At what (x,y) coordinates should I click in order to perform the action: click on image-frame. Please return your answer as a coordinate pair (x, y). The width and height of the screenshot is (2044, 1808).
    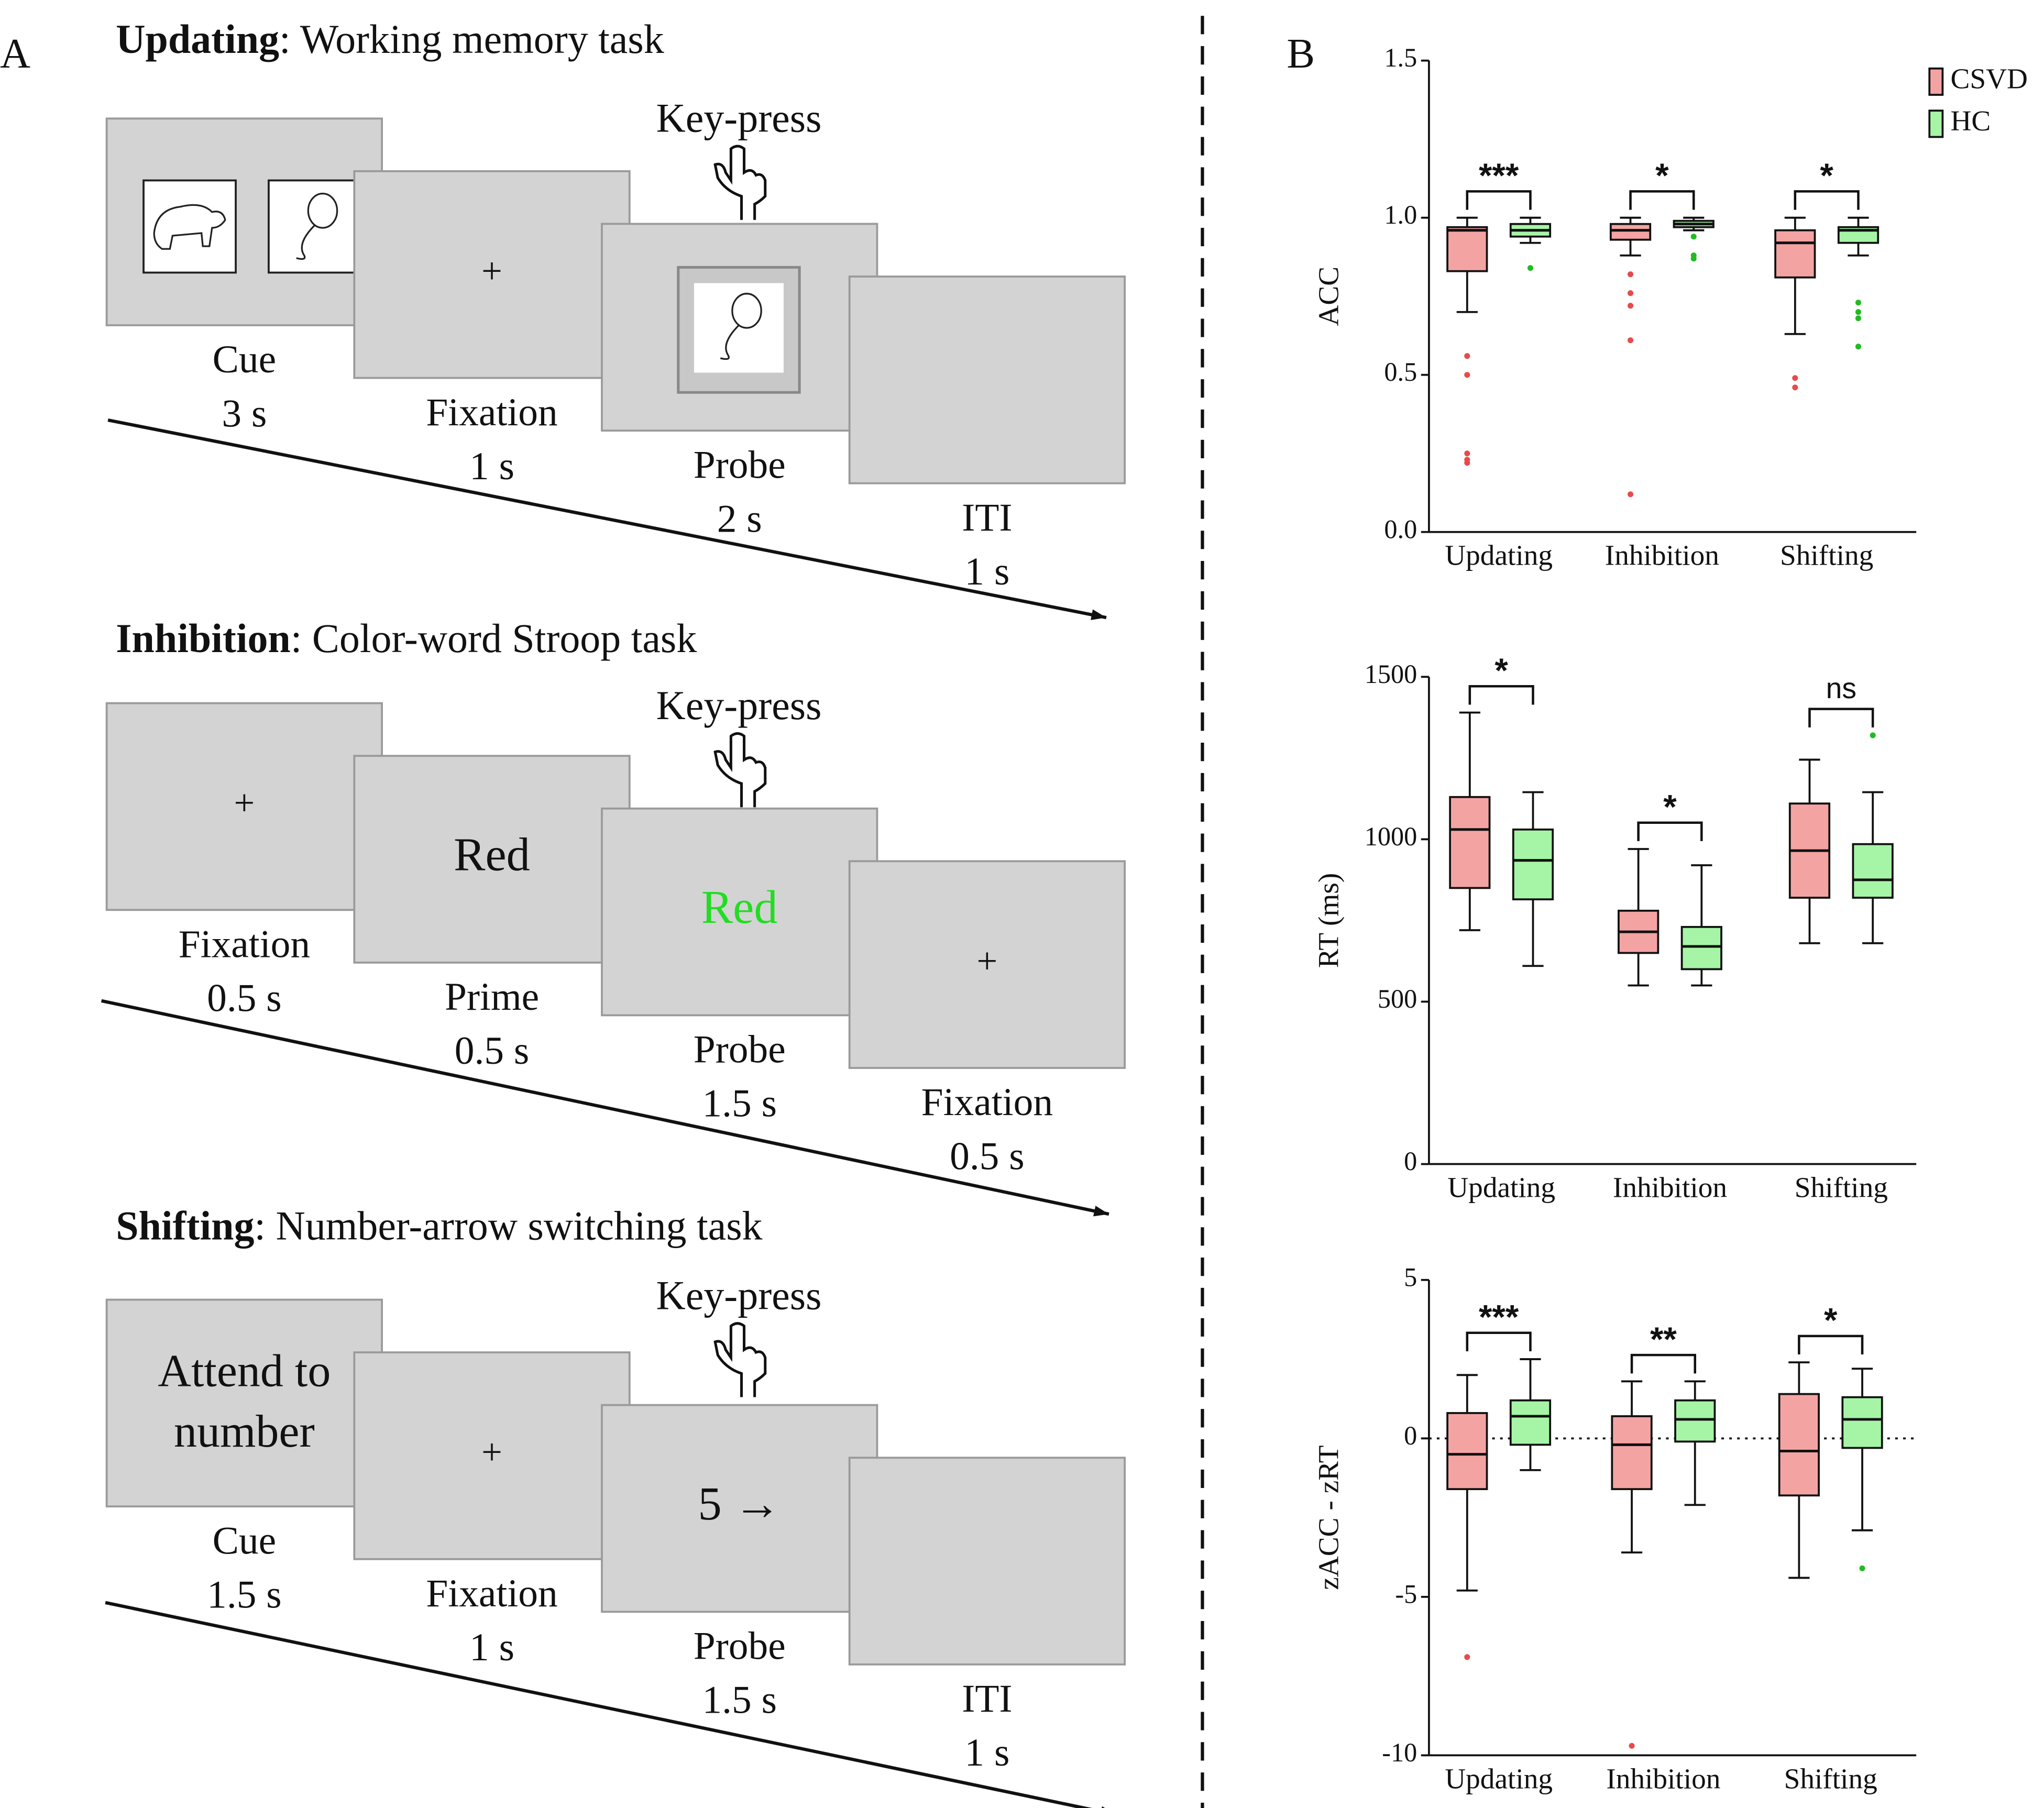
    Looking at the image, I should click on (315, 226).